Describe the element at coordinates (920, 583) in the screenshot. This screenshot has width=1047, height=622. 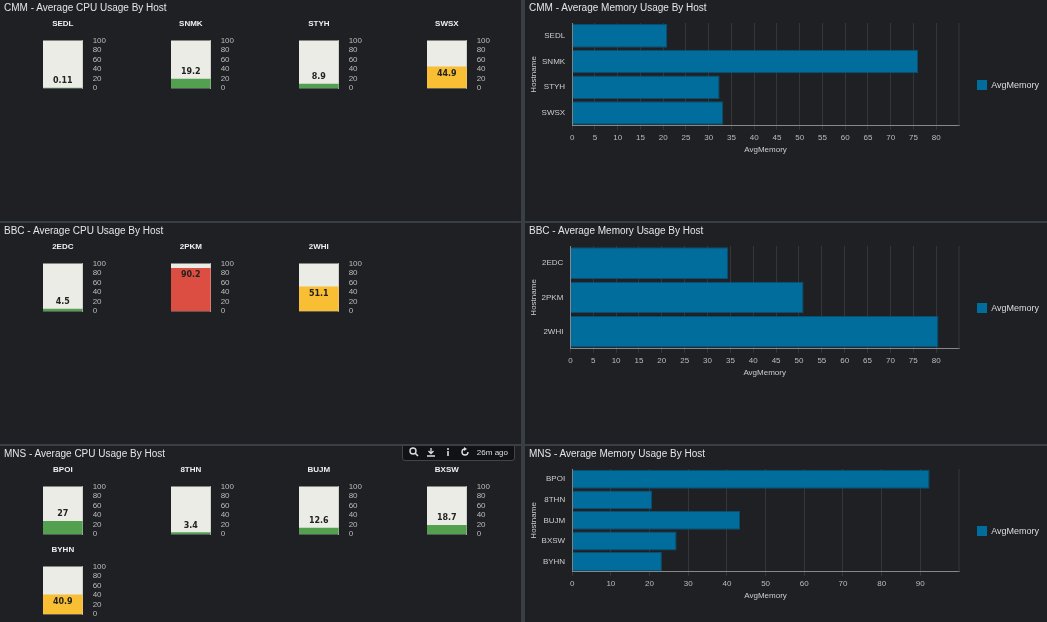
I see `x-tick-label: 90` at that location.